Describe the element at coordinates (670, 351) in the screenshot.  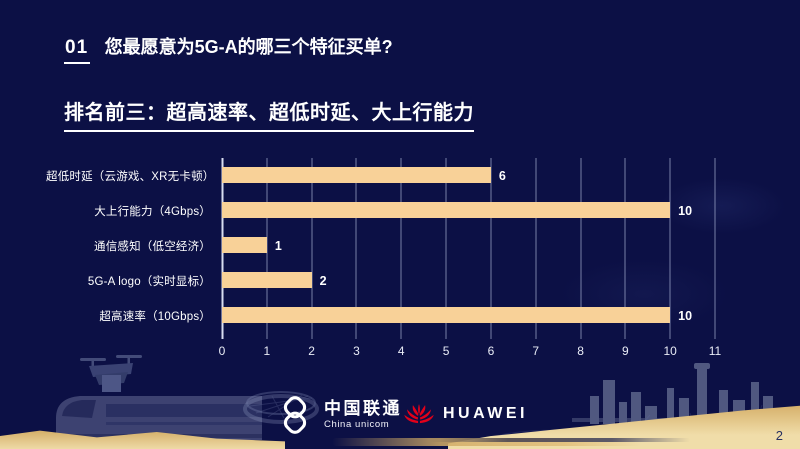
I see `x-tick-label: 10` at that location.